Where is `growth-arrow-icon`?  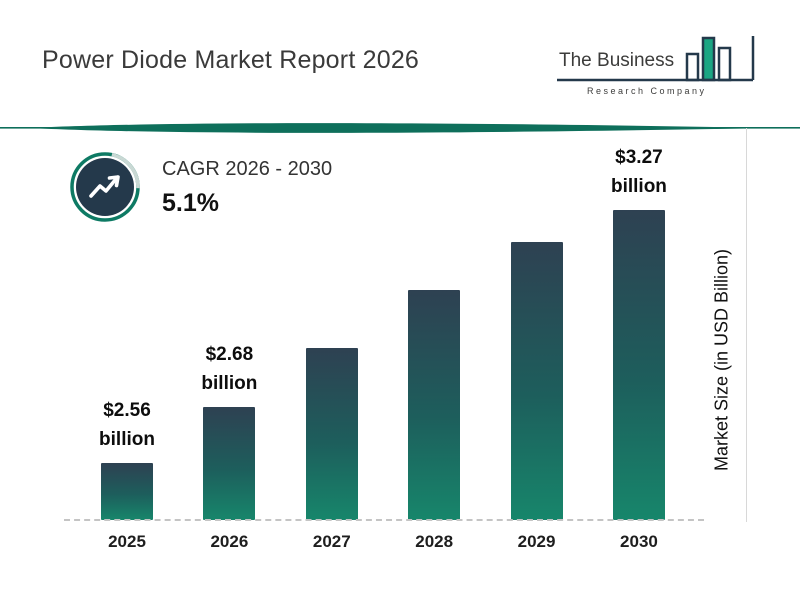
growth-arrow-icon is located at coordinates (105, 187).